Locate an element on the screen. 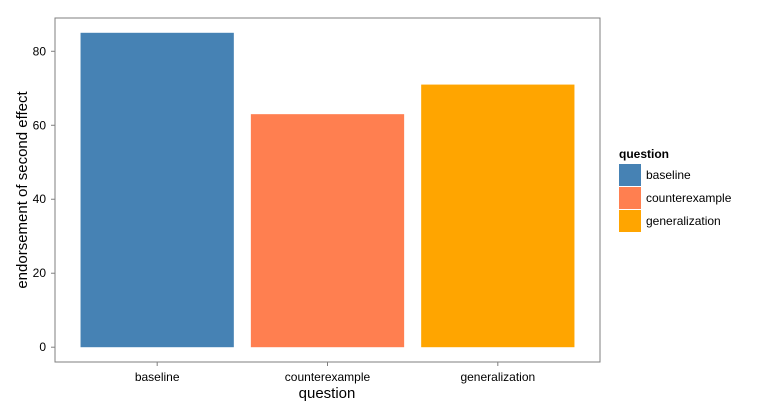  legend-label-generalization: generalization is located at coordinates (683, 221).